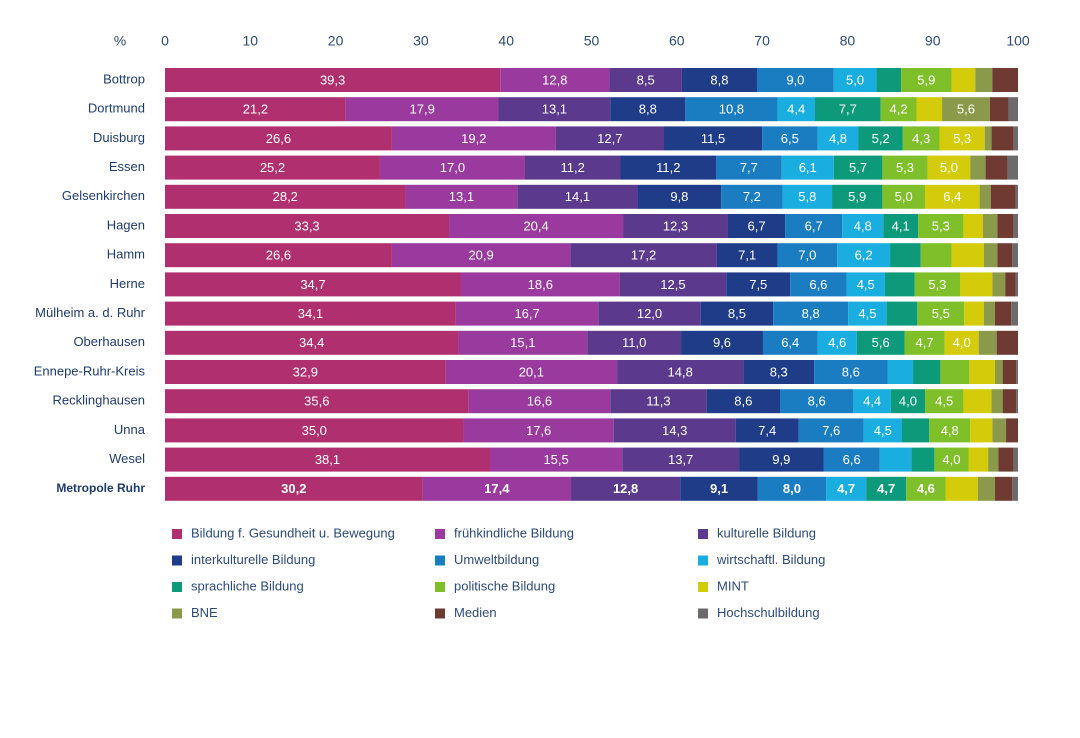 The image size is (1080, 738). I want to click on value-label: 11,2, so click(668, 167).